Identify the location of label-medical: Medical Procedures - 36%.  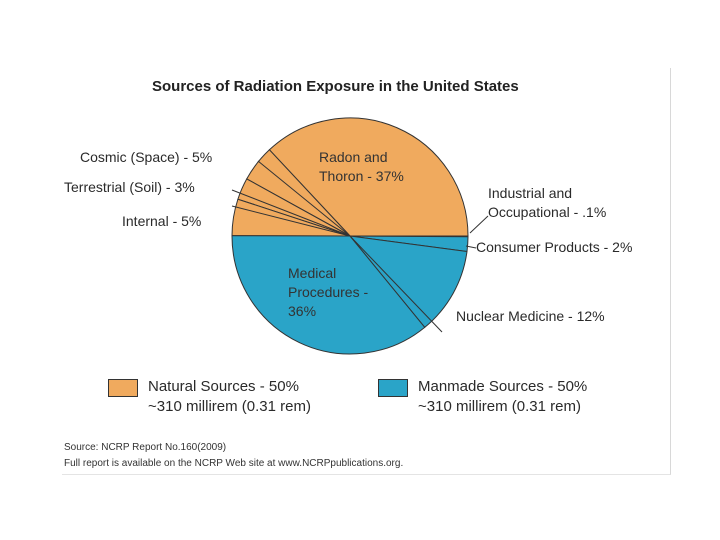
(328, 292).